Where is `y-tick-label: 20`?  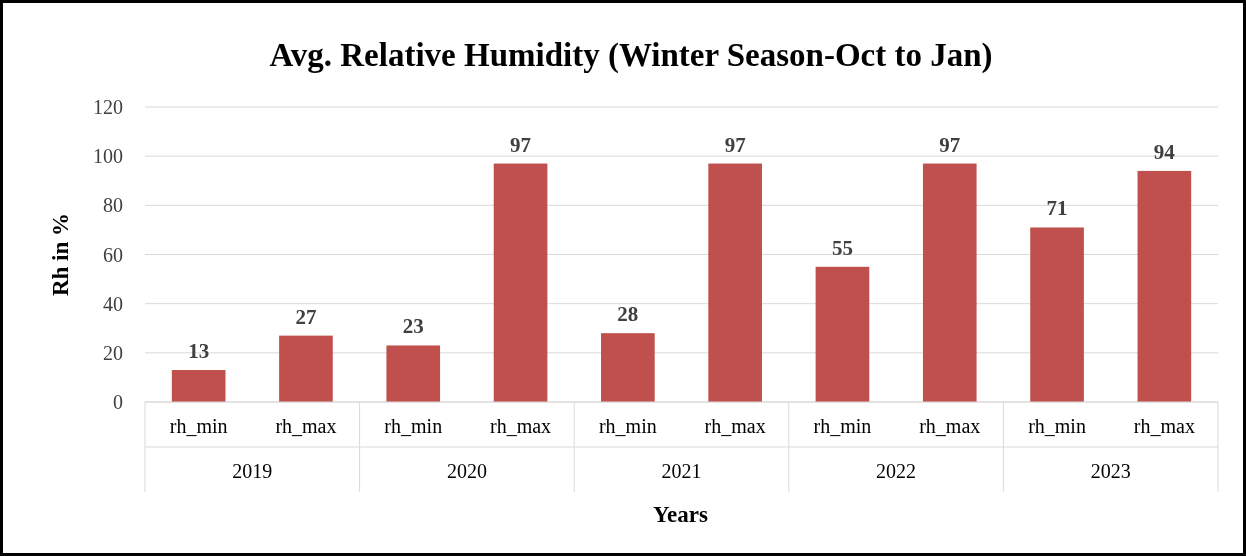 y-tick-label: 20 is located at coordinates (113, 352).